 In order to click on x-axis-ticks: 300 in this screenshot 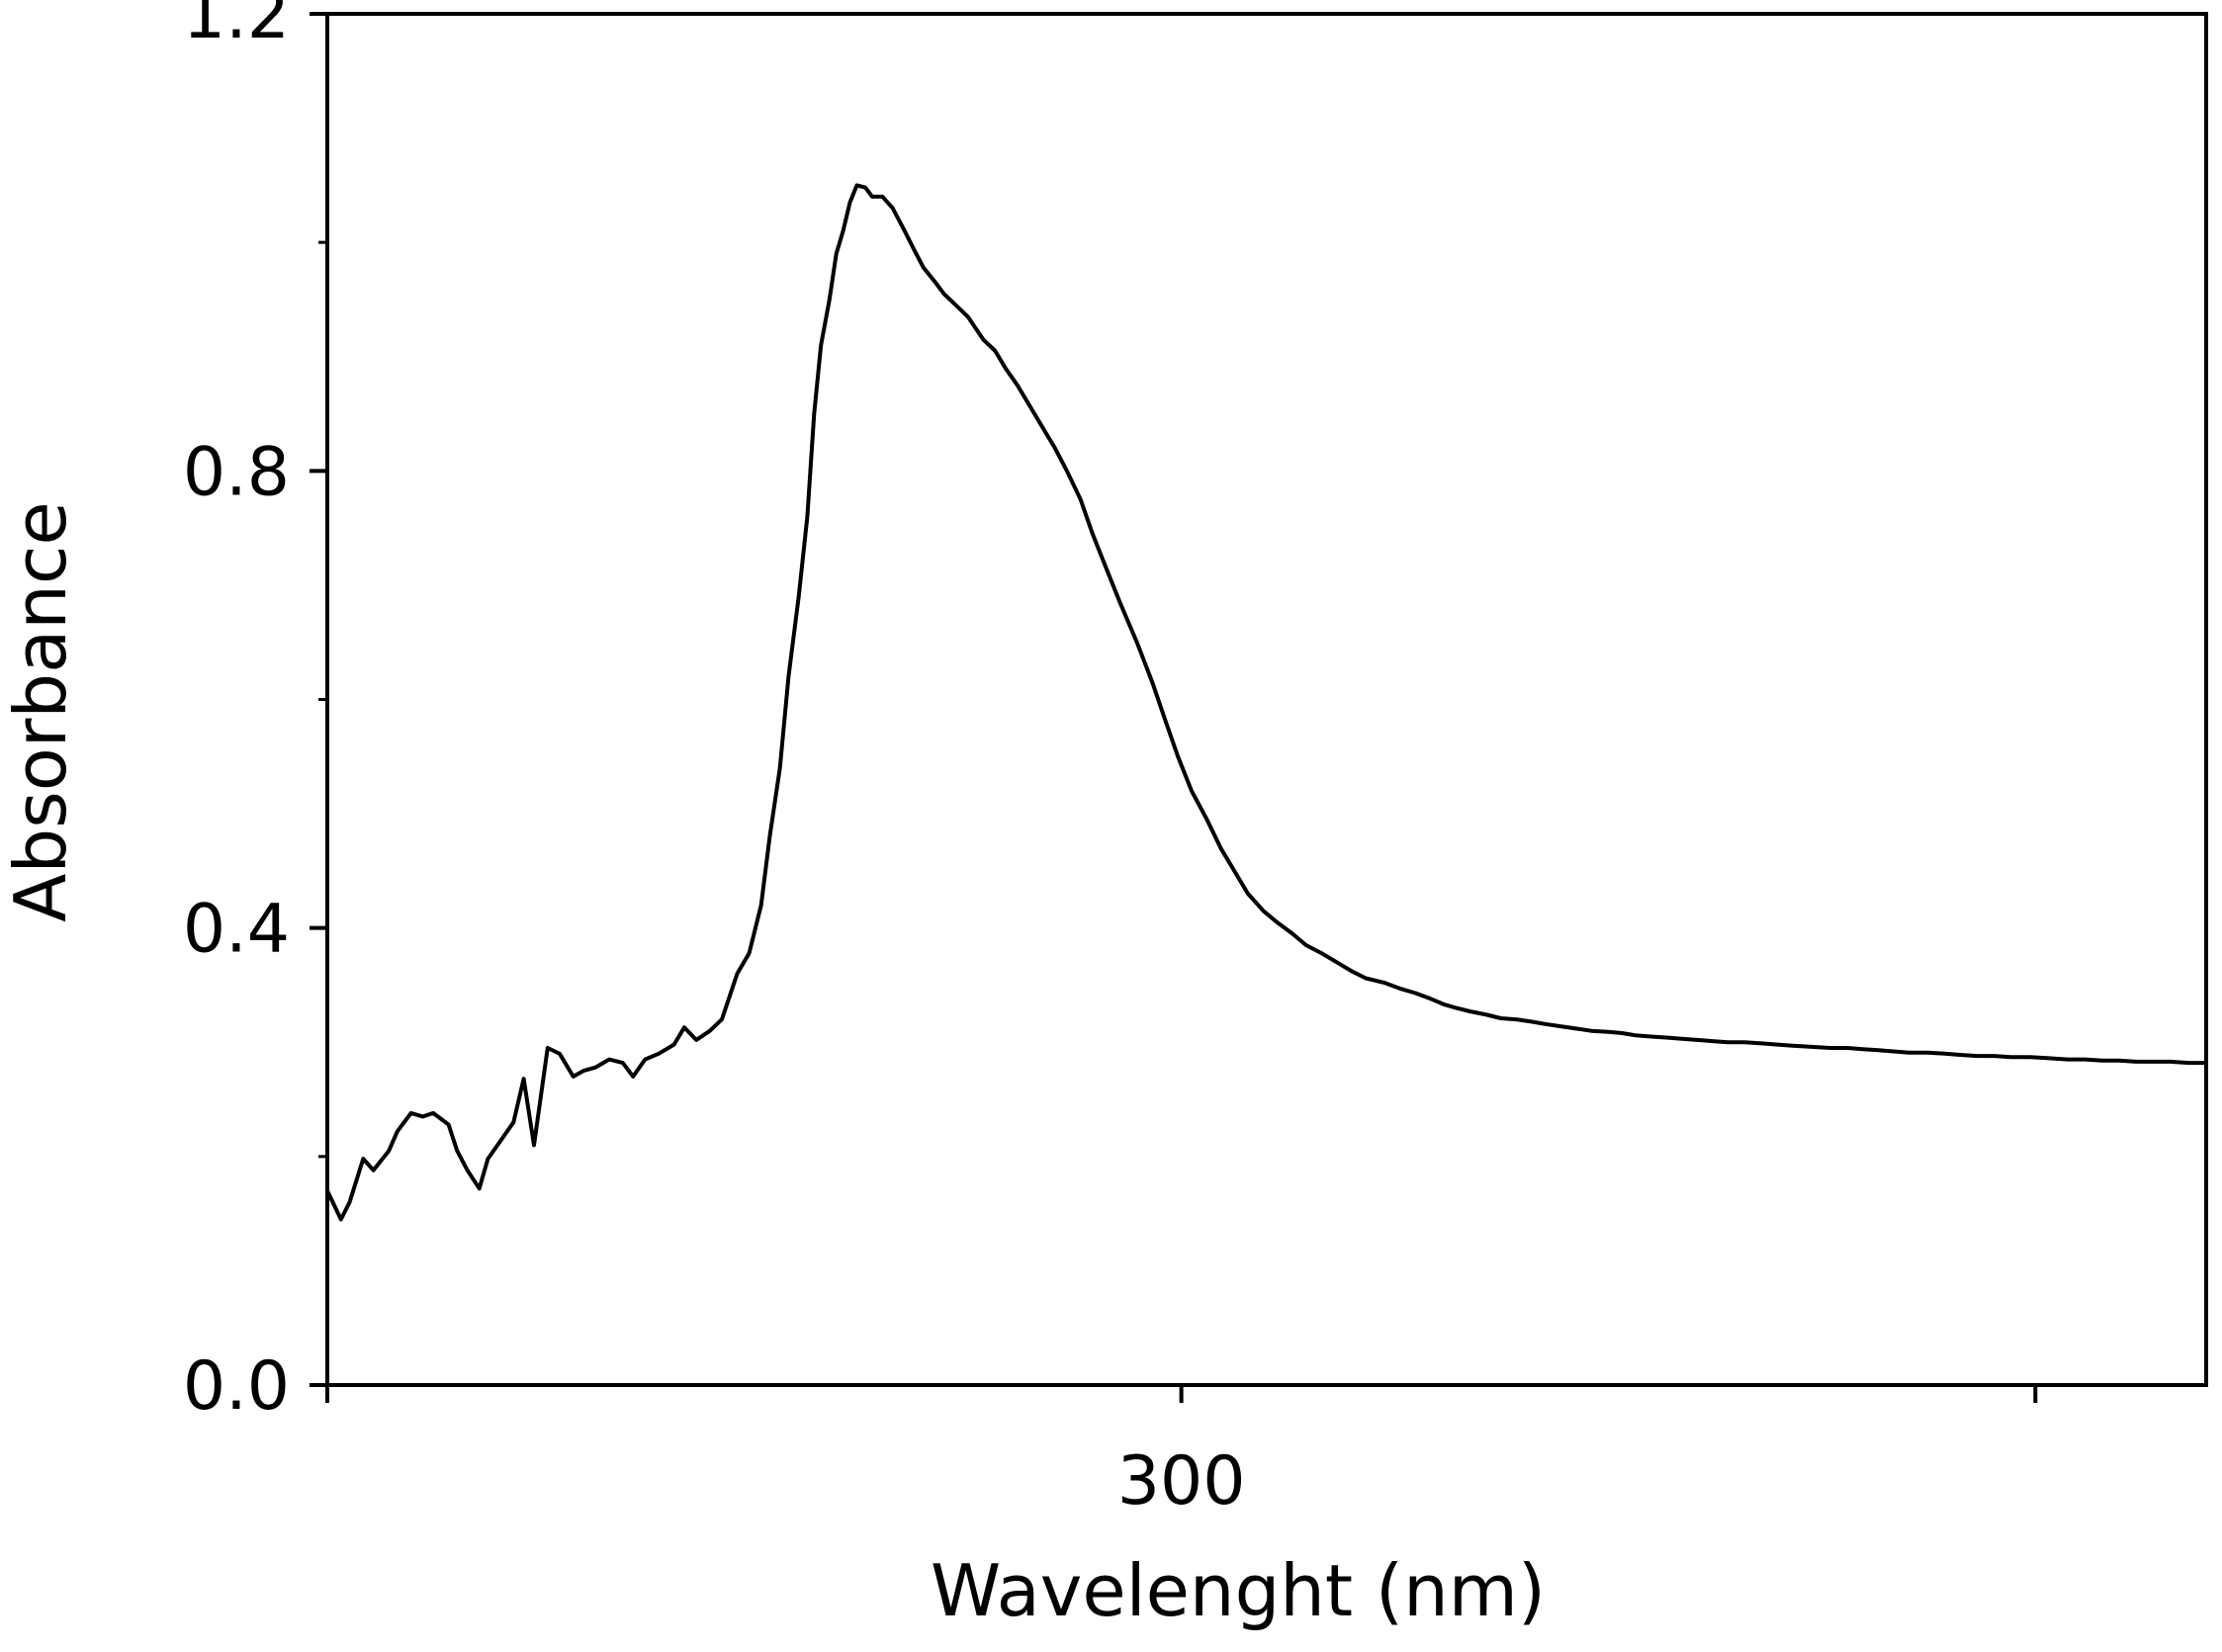, I will do `click(1181, 1453)`.